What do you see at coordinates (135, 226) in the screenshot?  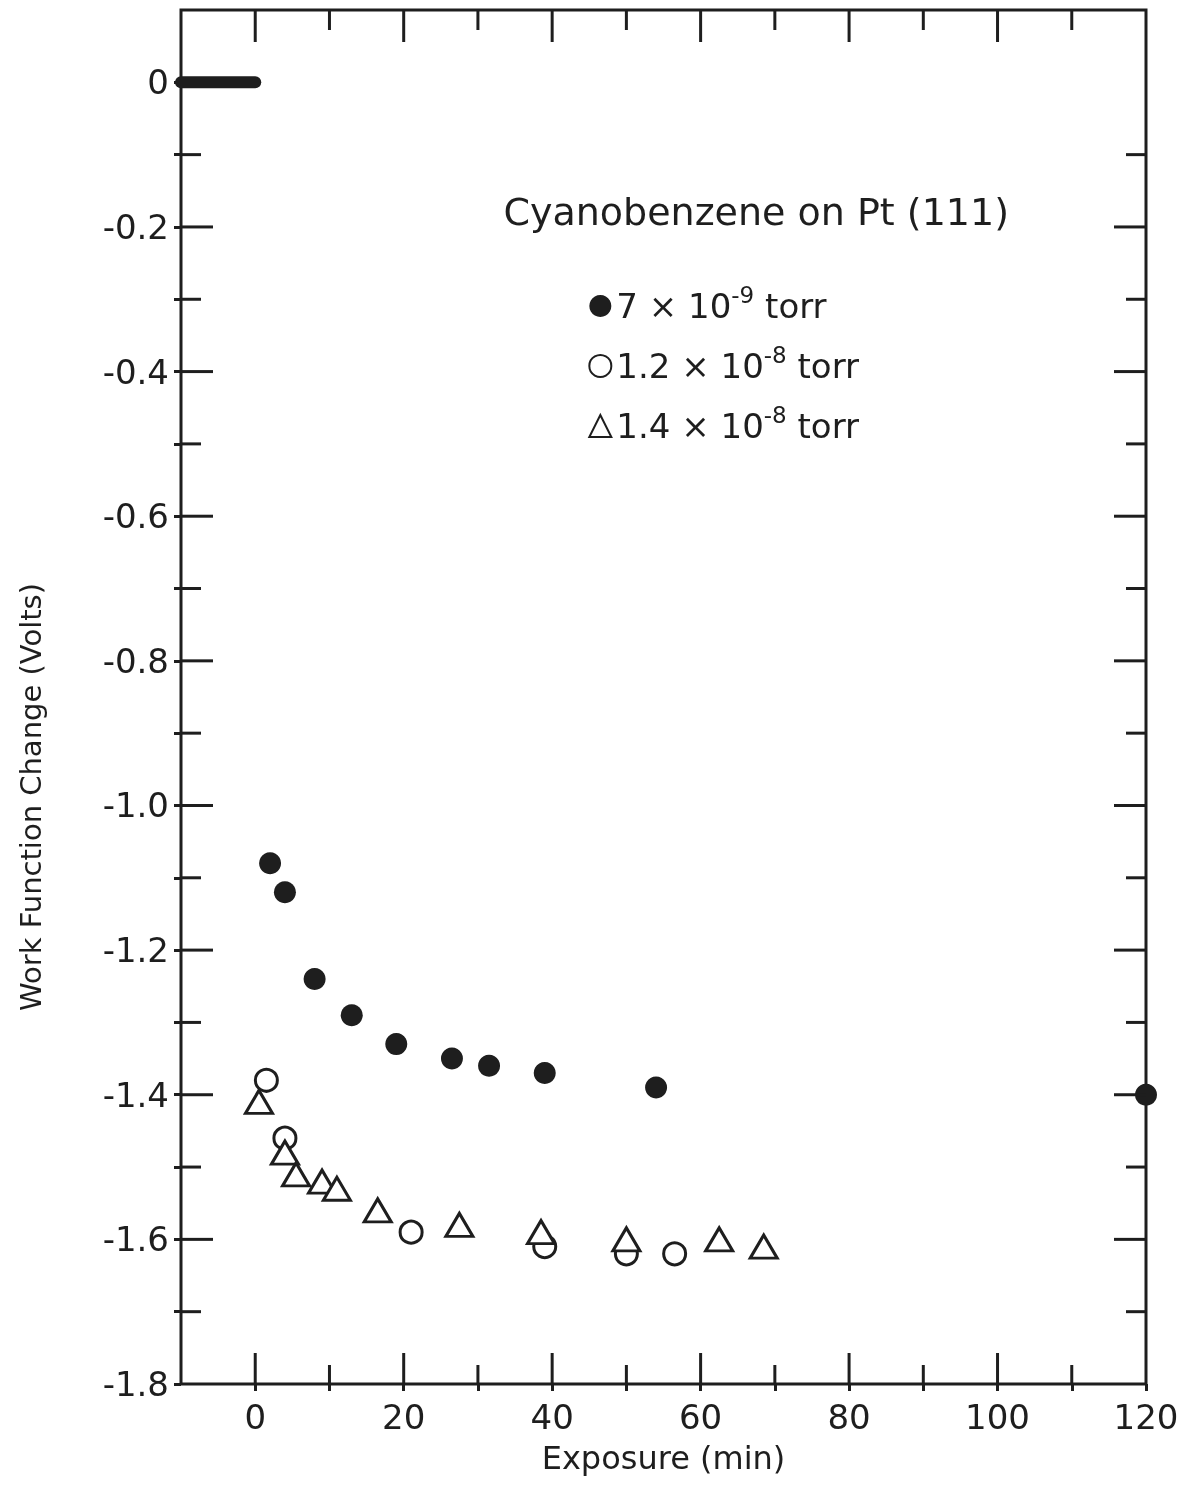 I see `y-tick-label: -0.2` at bounding box center [135, 226].